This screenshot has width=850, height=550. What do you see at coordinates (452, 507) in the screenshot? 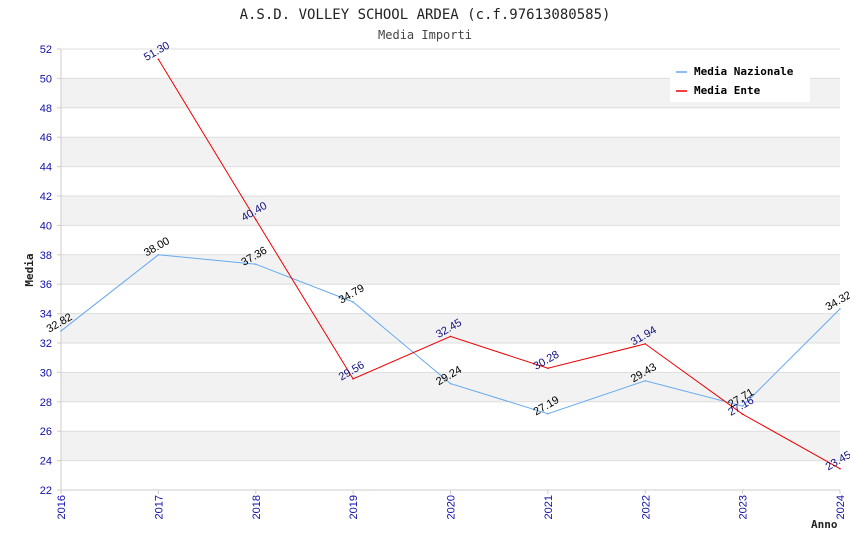
I see `x-tick-label: 2020` at bounding box center [452, 507].